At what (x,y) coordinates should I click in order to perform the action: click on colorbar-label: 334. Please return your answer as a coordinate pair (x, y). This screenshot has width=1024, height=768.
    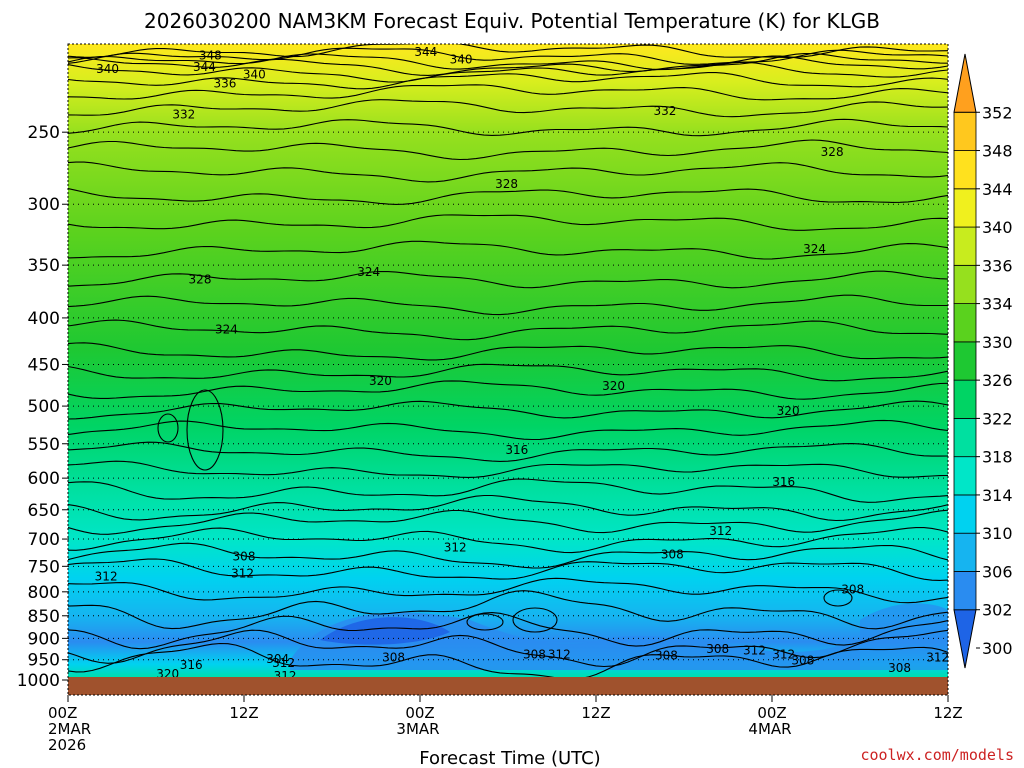
    Looking at the image, I should click on (997, 304).